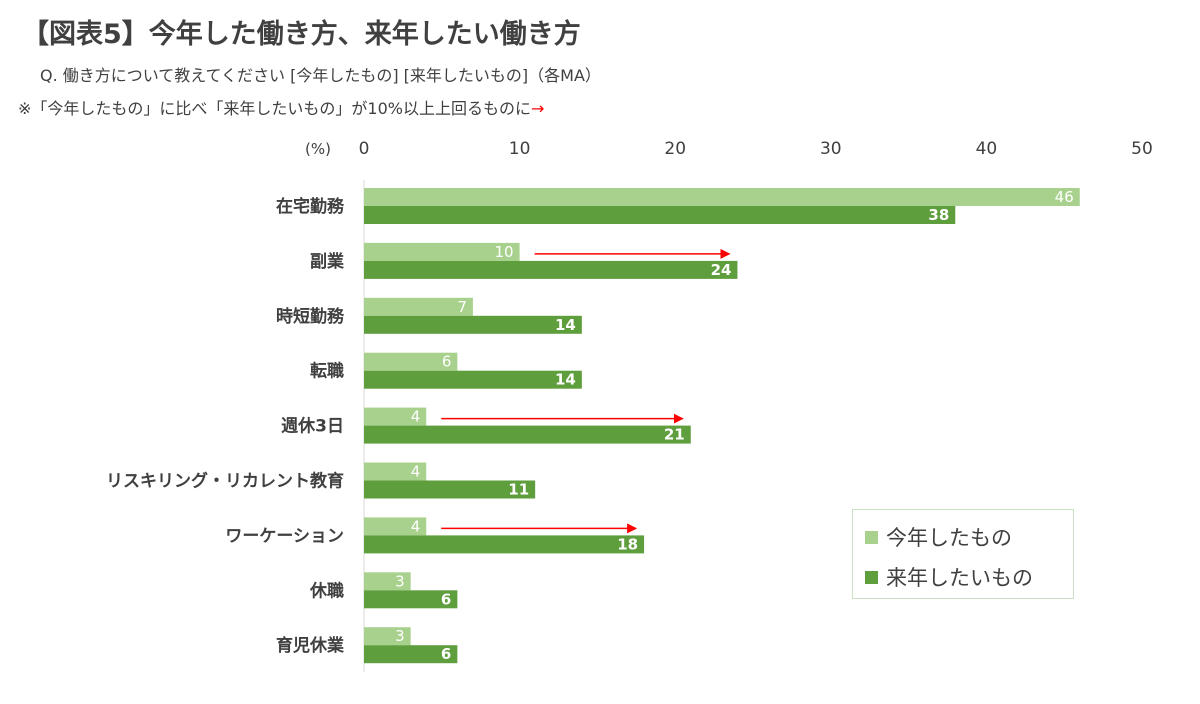 The height and width of the screenshot is (704, 1200). Describe the element at coordinates (963, 554) in the screenshot. I see `legend: 今年したもの 来年したいもの` at that location.